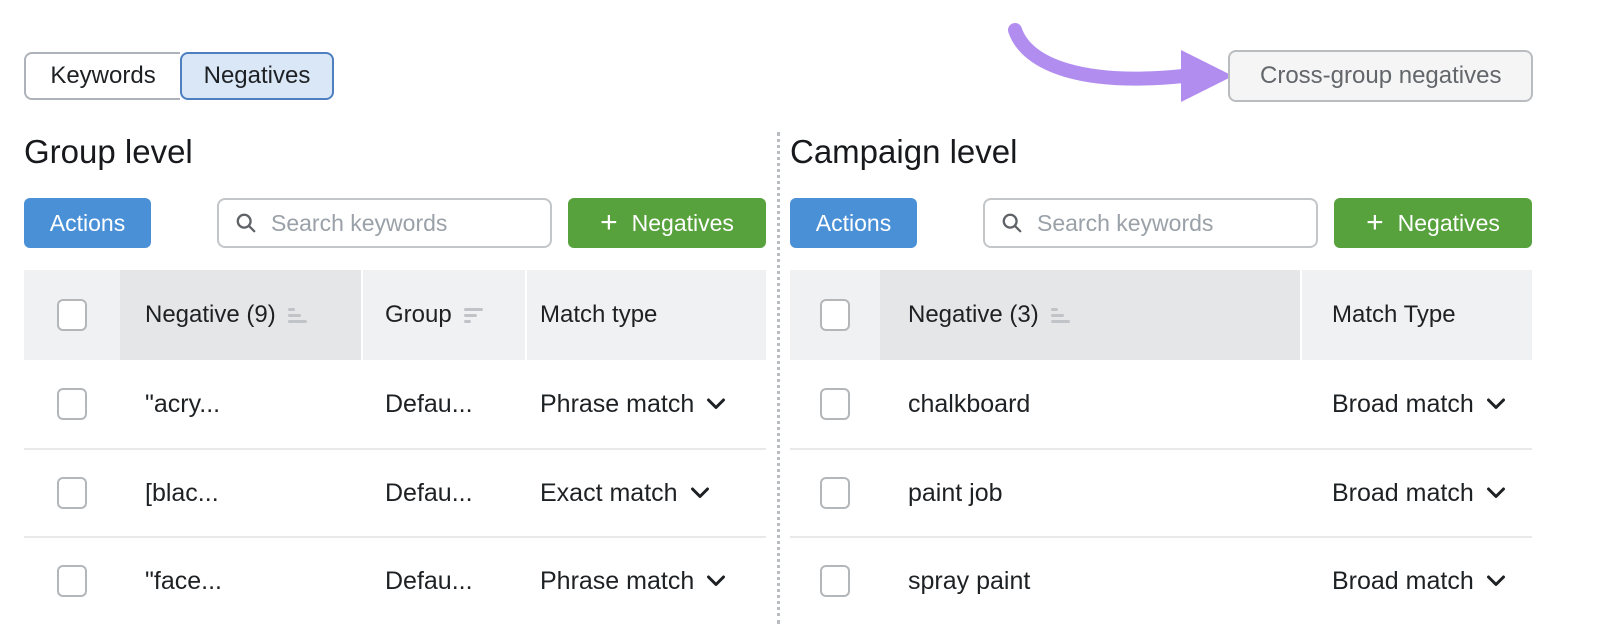 This screenshot has height=630, width=1600. I want to click on column-header-match-type-label: Match Type, so click(1394, 314).